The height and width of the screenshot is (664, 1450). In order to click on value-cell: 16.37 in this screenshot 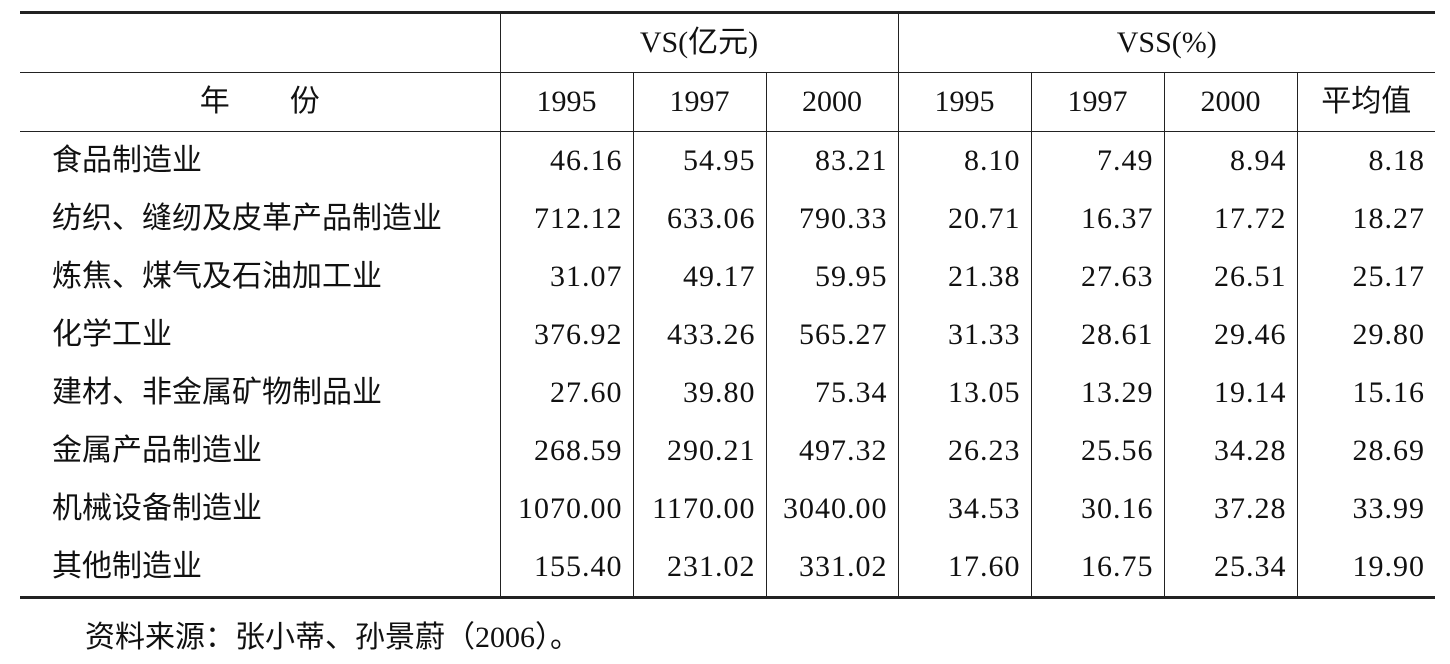, I will do `click(1097, 219)`.